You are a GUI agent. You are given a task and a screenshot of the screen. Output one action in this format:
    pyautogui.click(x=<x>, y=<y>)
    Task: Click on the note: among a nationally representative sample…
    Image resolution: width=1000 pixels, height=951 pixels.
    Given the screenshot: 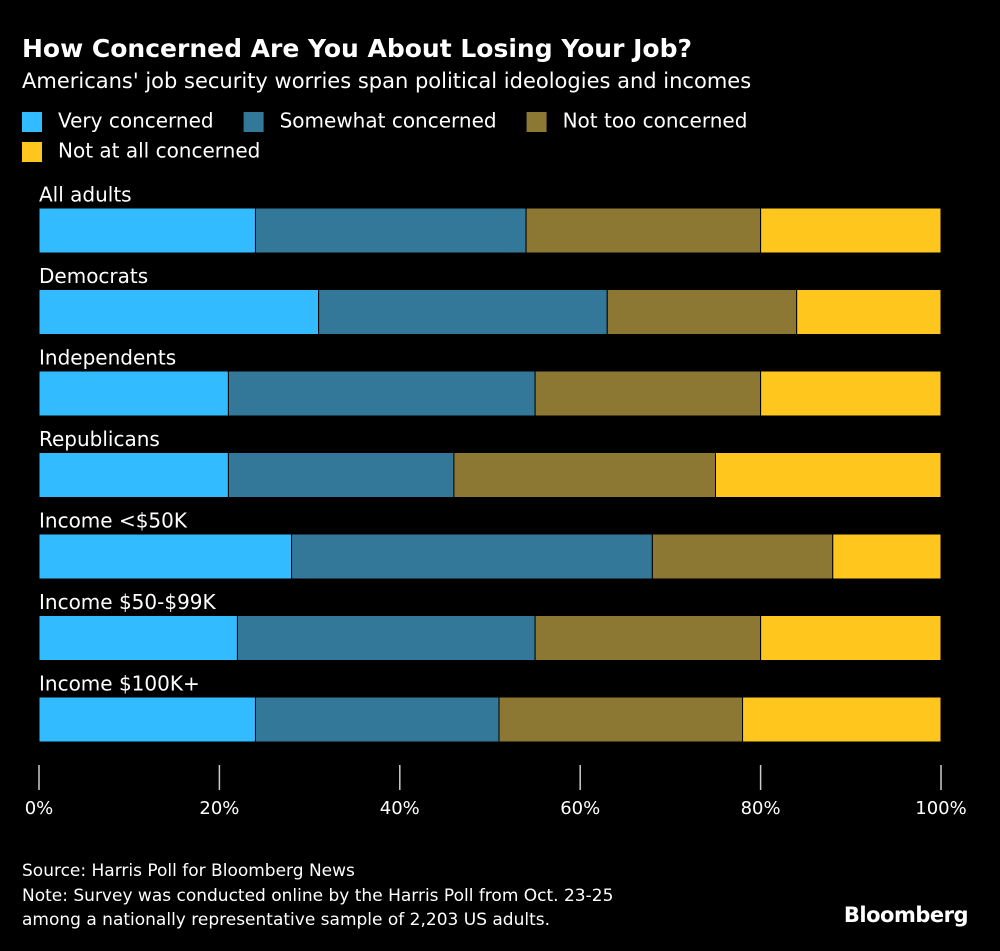 What is the action you would take?
    pyautogui.click(x=286, y=920)
    